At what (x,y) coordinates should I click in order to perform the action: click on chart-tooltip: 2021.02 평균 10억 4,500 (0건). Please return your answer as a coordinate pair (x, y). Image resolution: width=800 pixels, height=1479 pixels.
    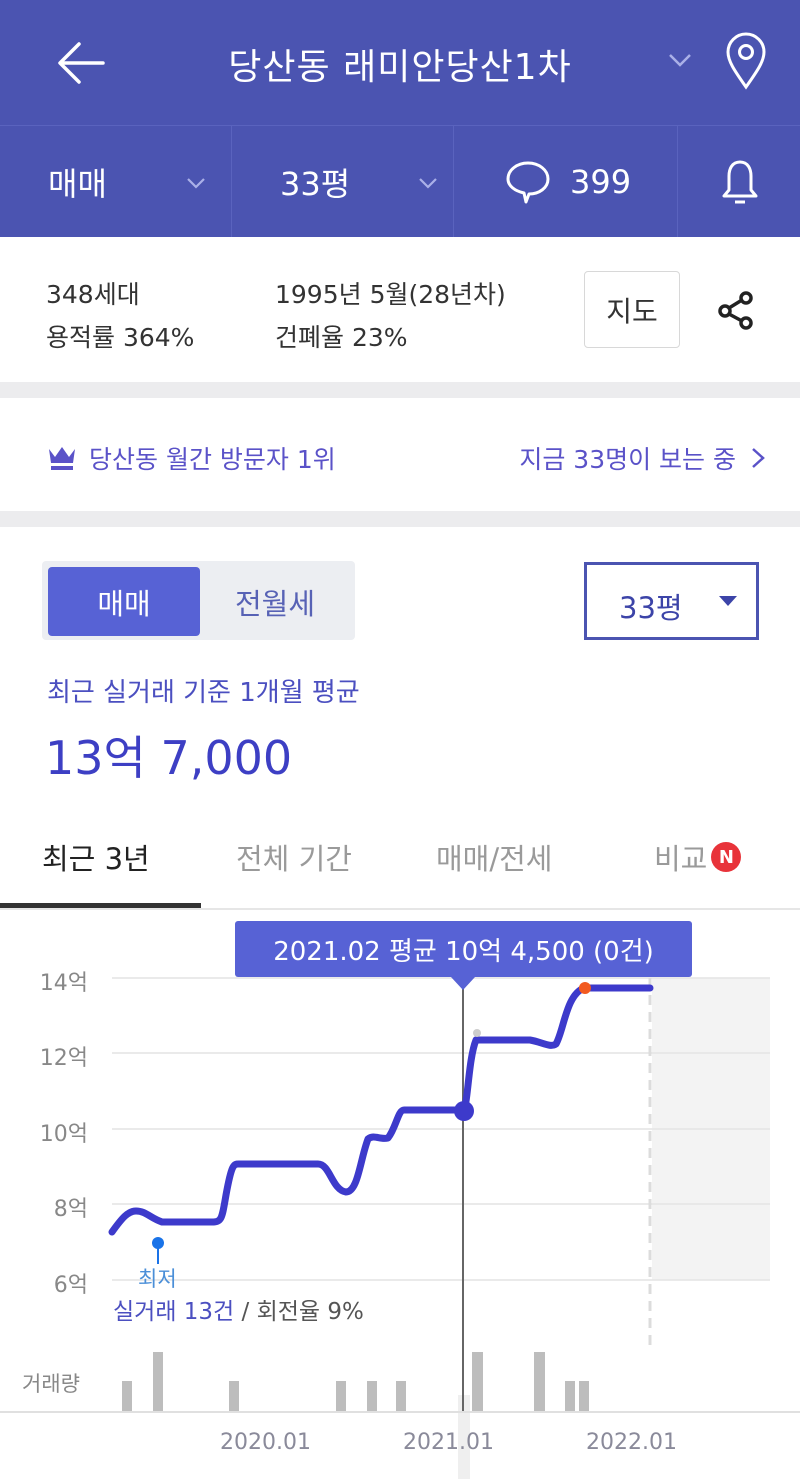
    Looking at the image, I should click on (463, 949).